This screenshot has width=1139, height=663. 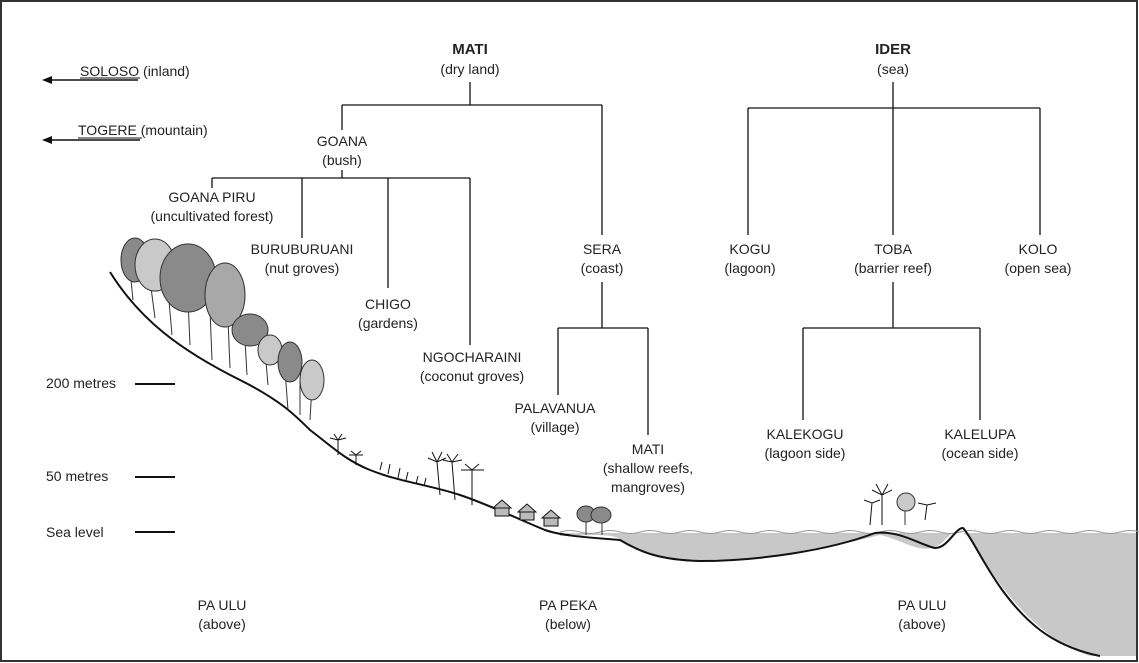 I want to click on goana-piru-name: GOANA PIRU, so click(x=211, y=197).